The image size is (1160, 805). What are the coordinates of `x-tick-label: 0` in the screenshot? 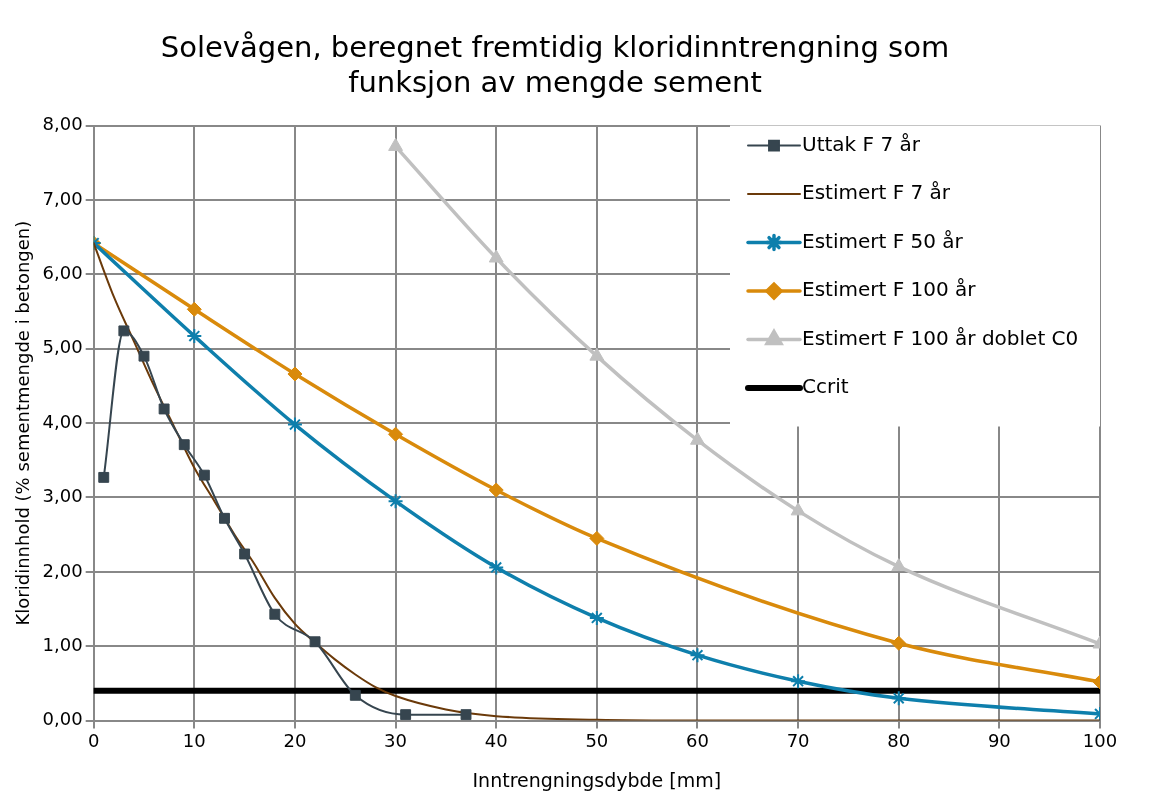 It's located at (93, 741).